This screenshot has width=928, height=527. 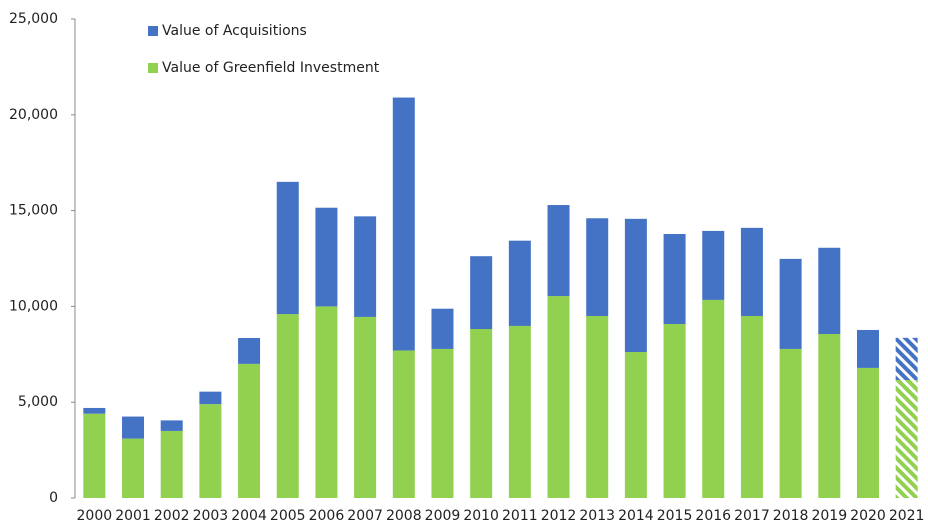 What do you see at coordinates (33, 115) in the screenshot?
I see `y-tick-label: 20,000` at bounding box center [33, 115].